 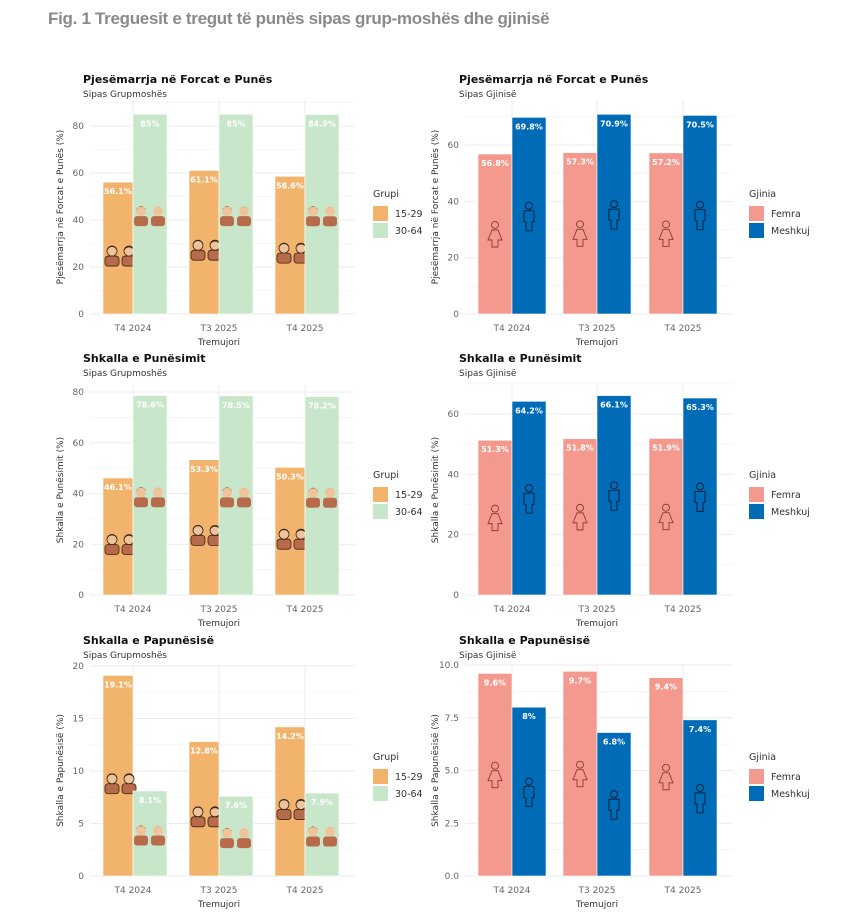 I want to click on bar-value-label: 84.9%, so click(x=322, y=123).